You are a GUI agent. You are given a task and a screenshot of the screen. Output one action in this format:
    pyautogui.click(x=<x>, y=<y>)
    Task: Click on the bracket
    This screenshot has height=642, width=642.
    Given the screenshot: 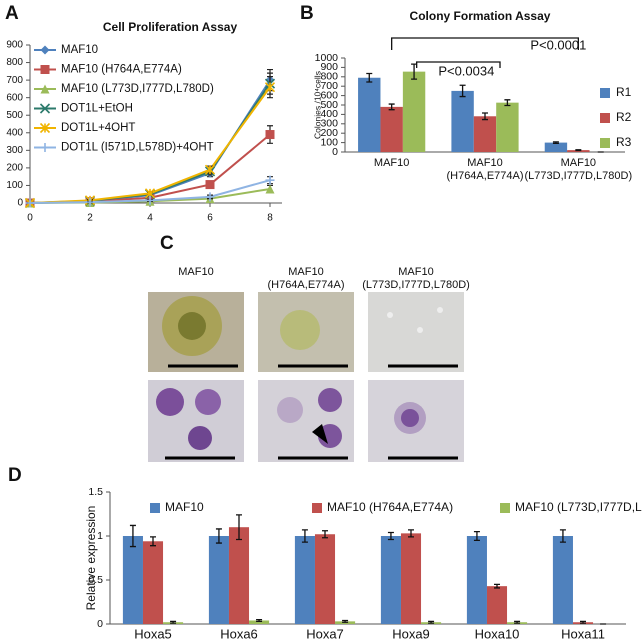 What is the action you would take?
    pyautogui.click(x=458, y=64)
    